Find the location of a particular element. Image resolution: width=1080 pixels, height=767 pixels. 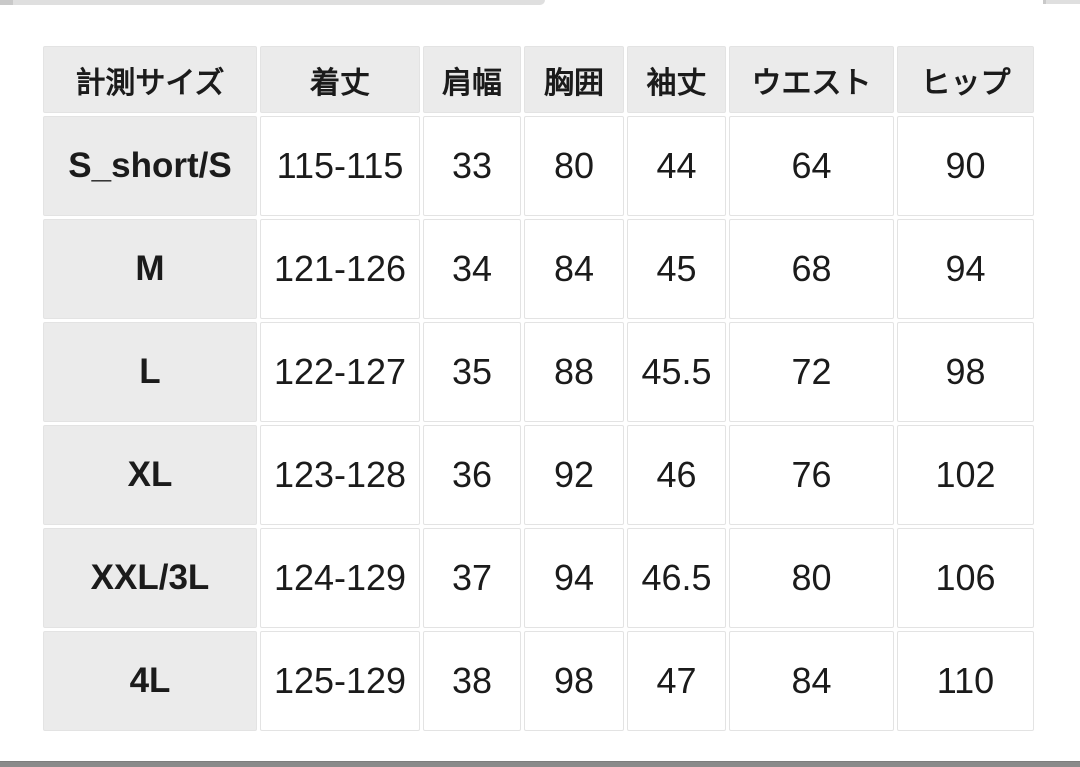

measurement-value: 35 is located at coordinates (472, 372).